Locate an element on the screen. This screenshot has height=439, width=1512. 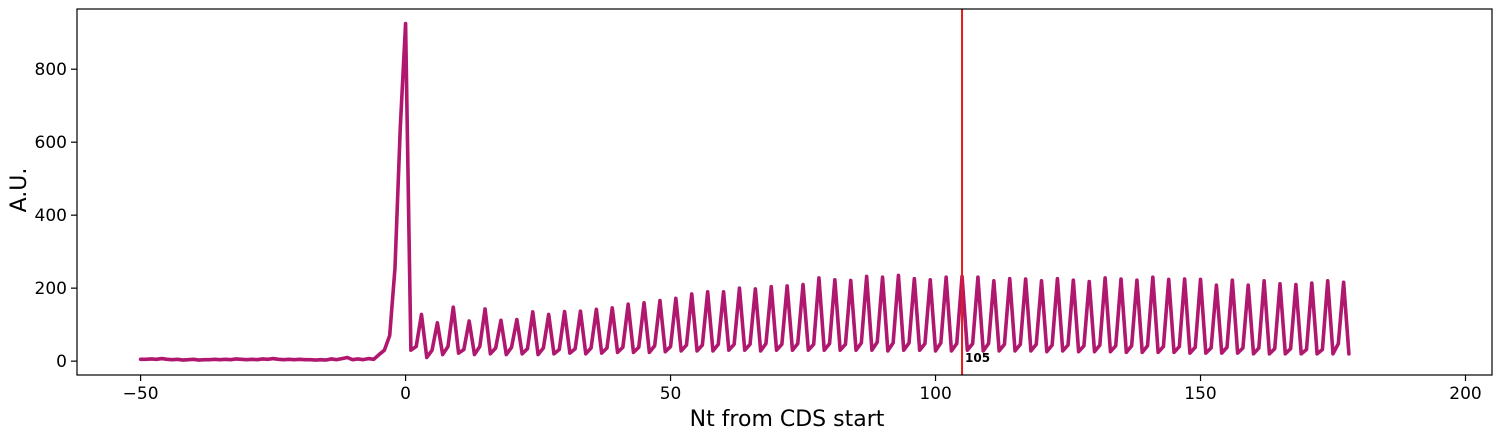
x-tick-label: −50 is located at coordinates (141, 394).